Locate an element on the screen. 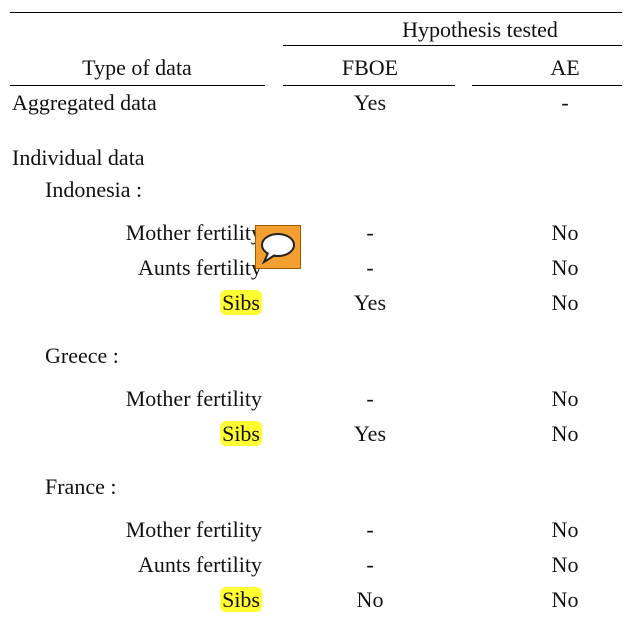  country-label: France : is located at coordinates (81, 486).